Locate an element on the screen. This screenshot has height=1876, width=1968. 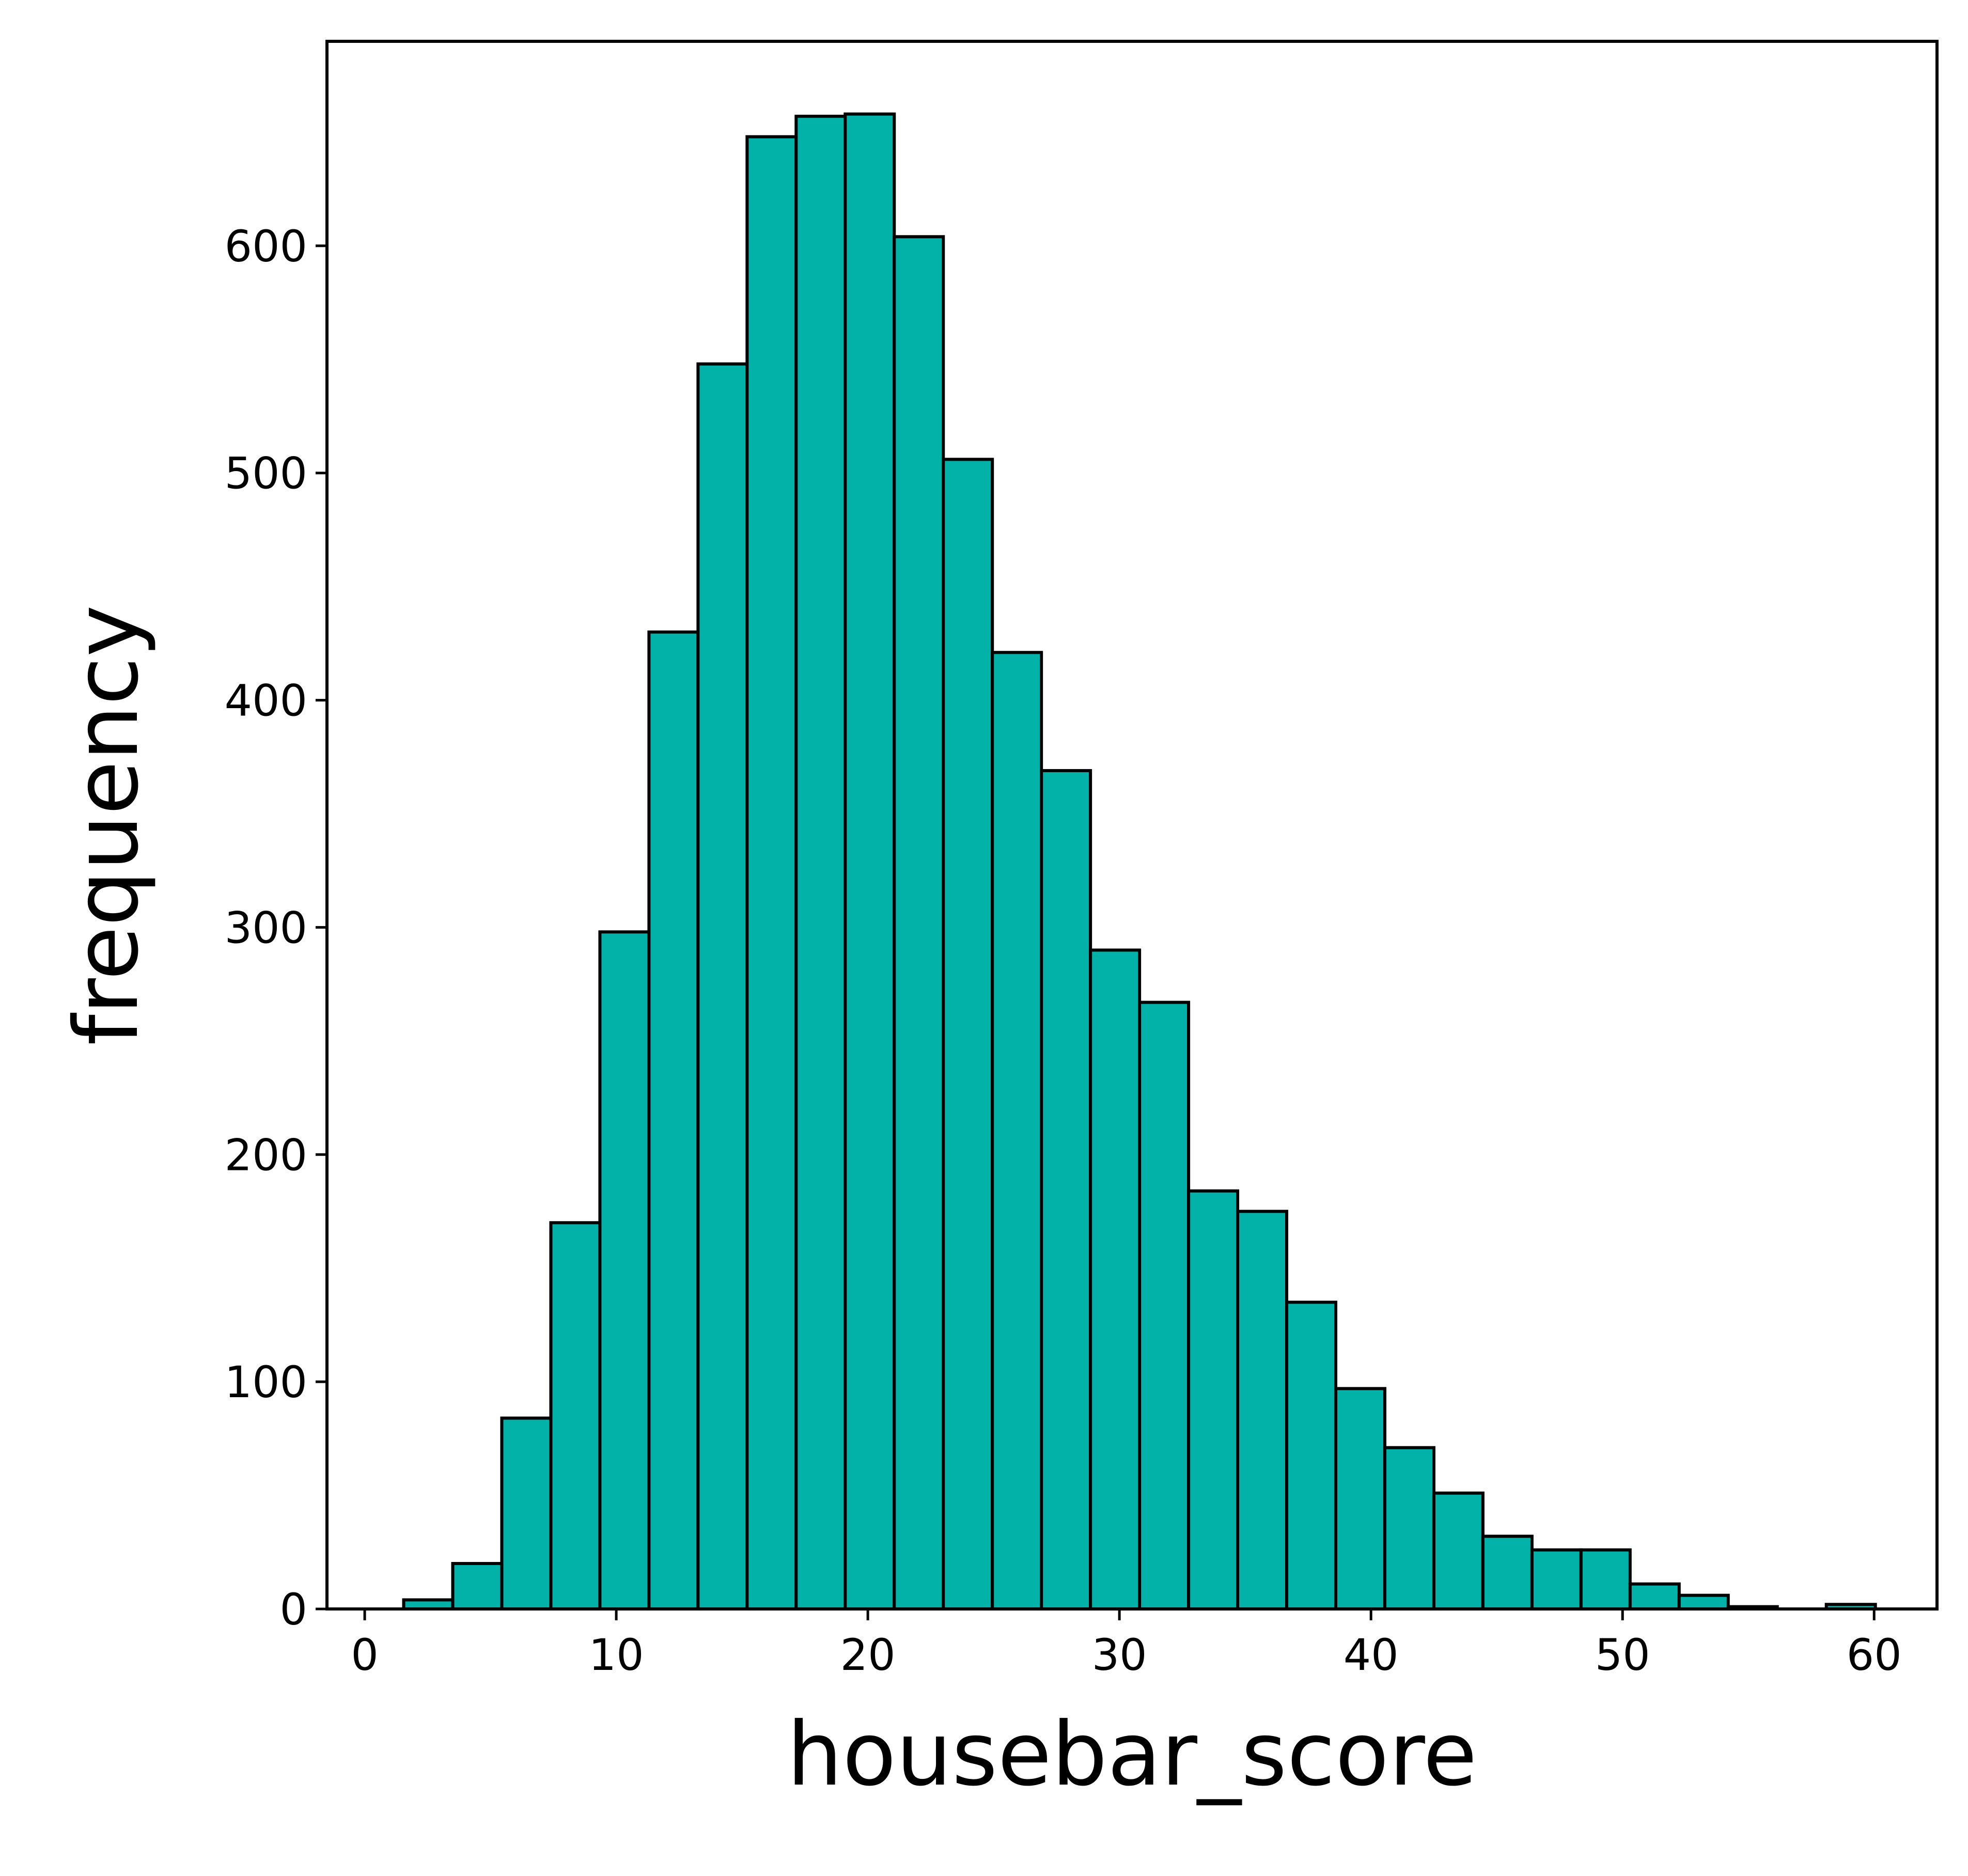
x-tick-label: 0 is located at coordinates (364, 1655).